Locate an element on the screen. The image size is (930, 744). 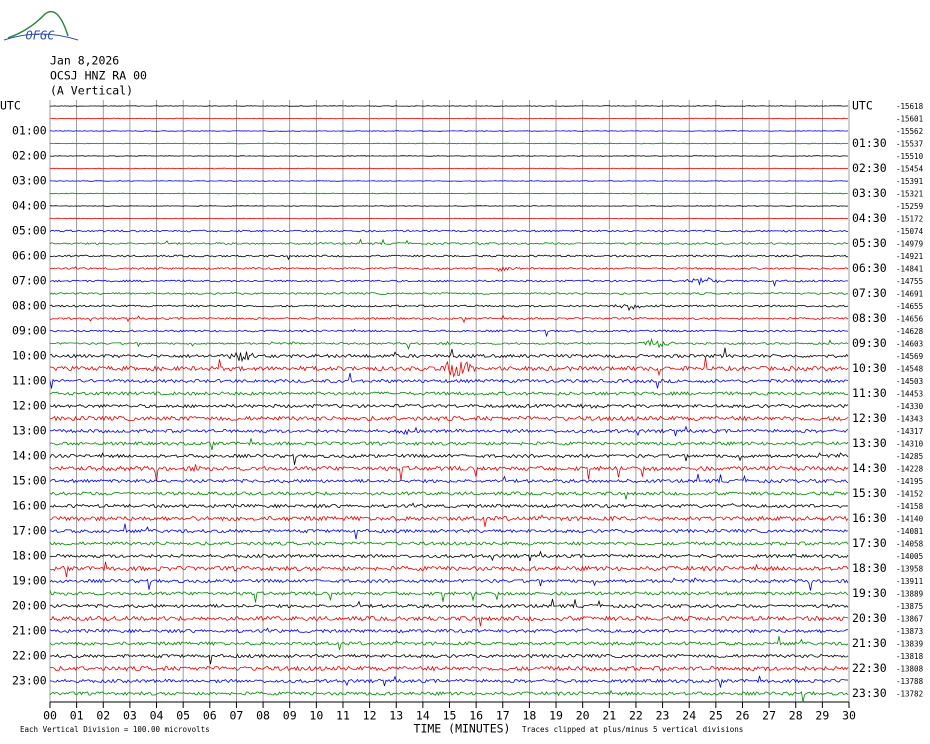
right-time-label: 10:30 is located at coordinates (869, 368).